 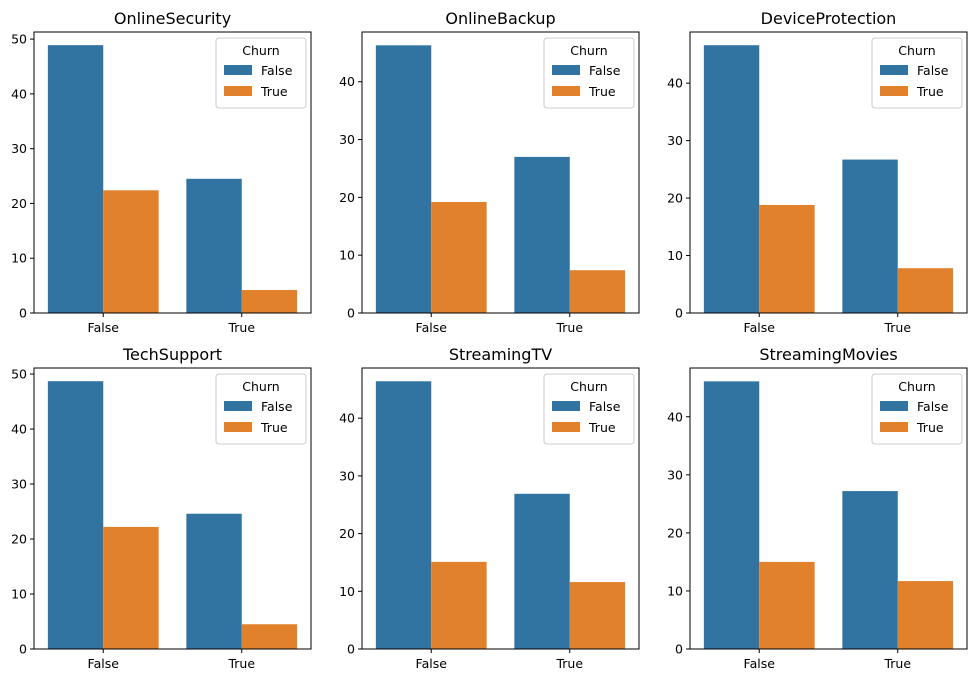 What do you see at coordinates (500, 354) in the screenshot?
I see `chart-title: StreamingTV` at bounding box center [500, 354].